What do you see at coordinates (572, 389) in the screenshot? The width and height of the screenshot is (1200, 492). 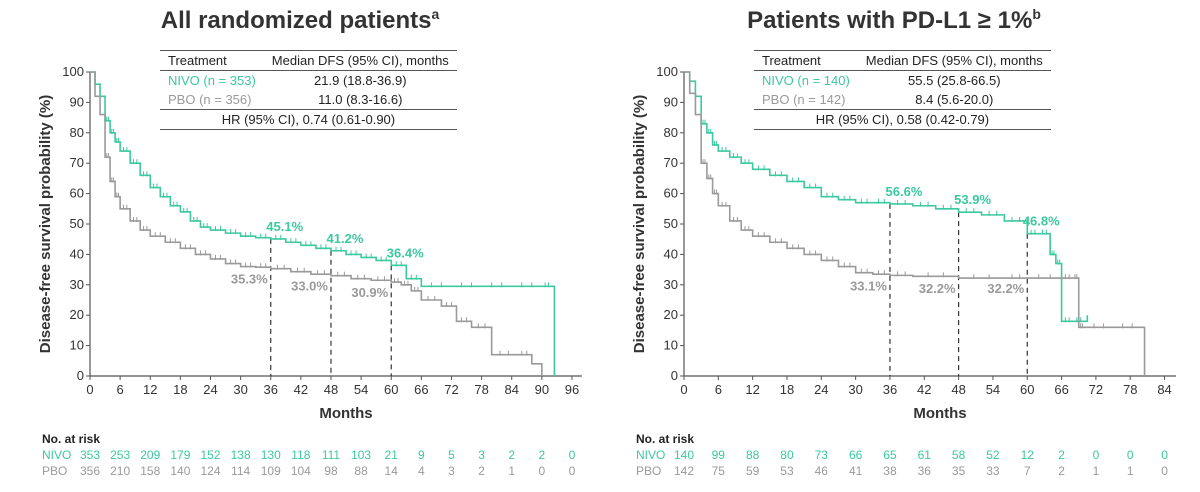 I see `x-tick-label: 96` at bounding box center [572, 389].